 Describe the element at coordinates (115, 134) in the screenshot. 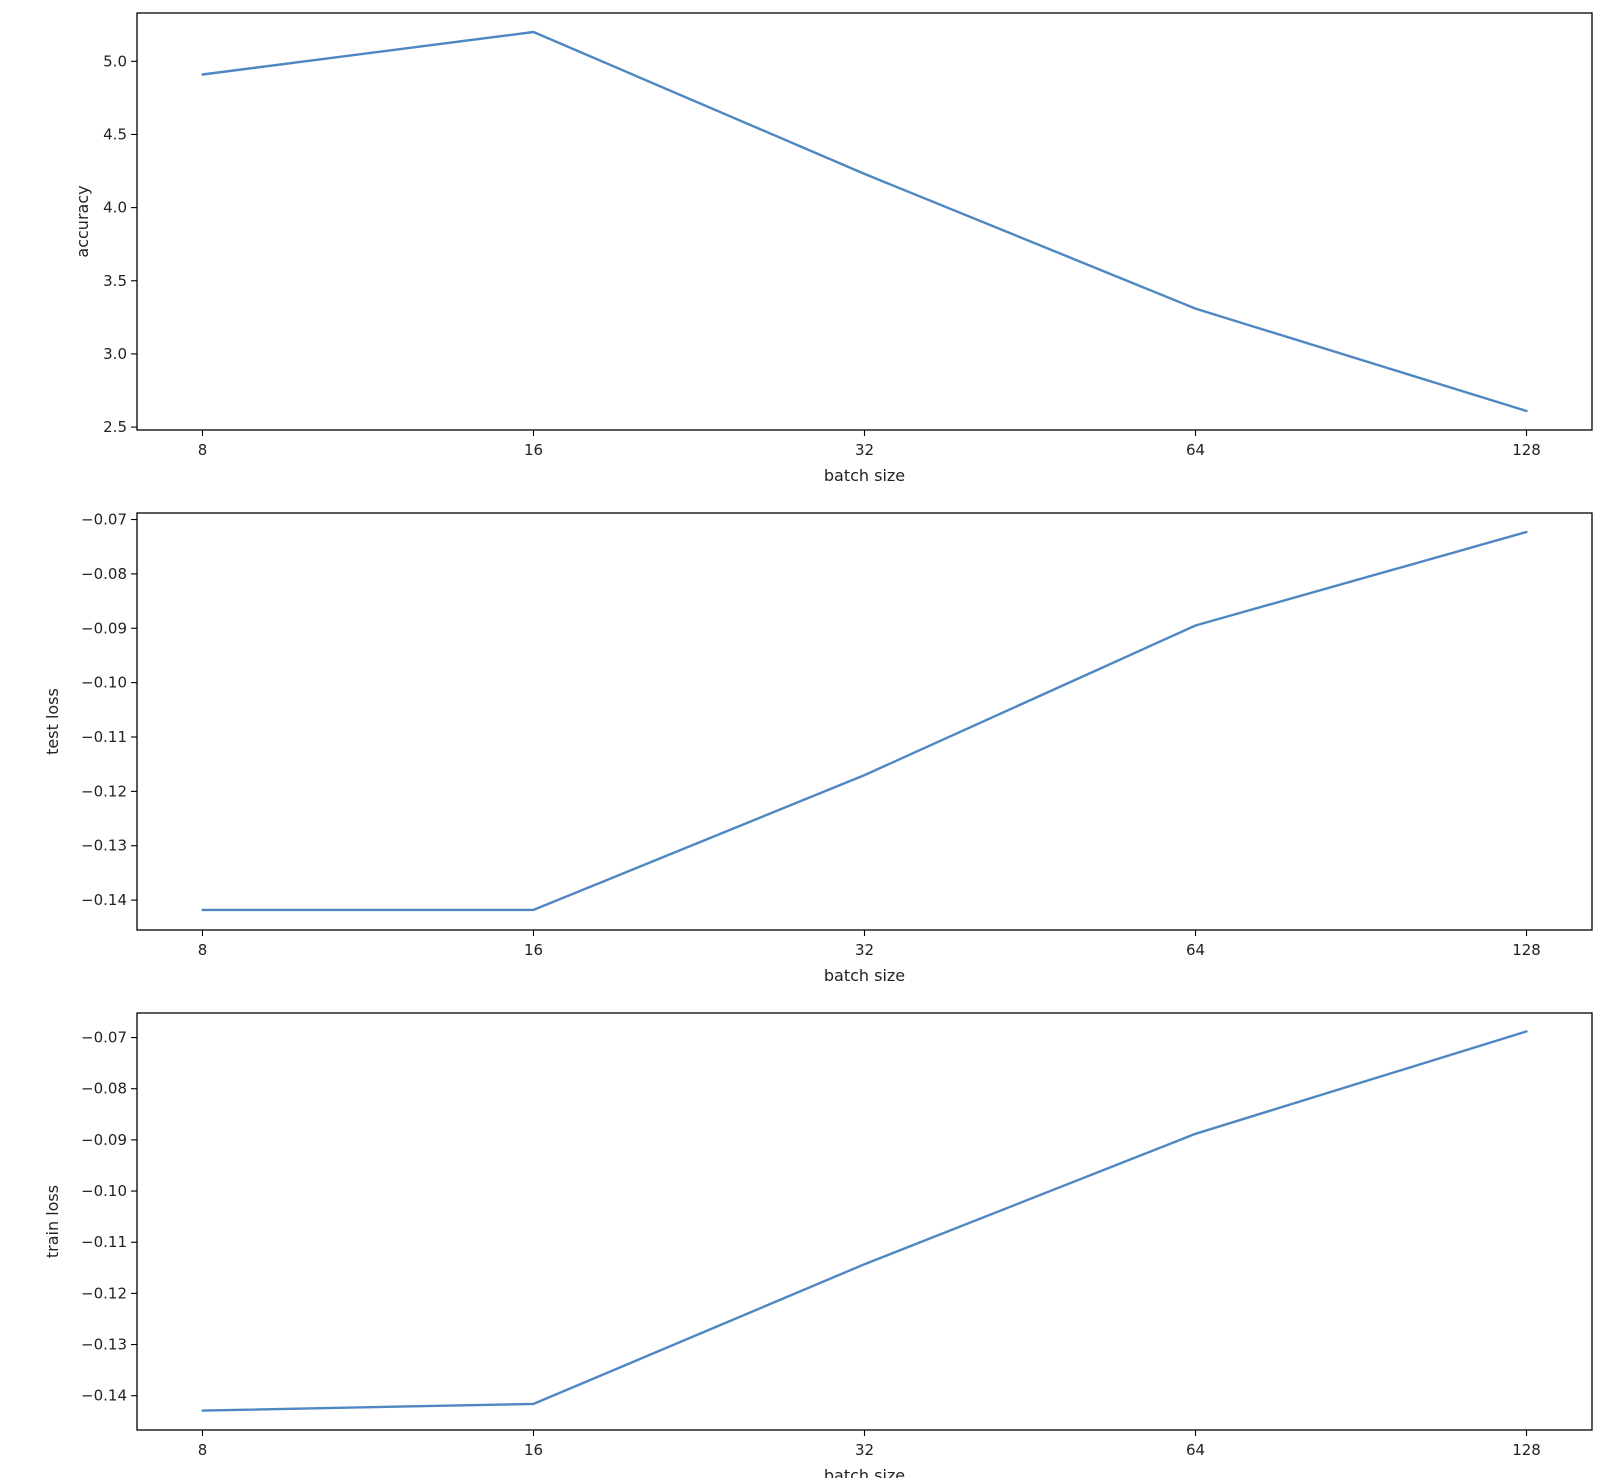

I see `y-tick-label: 4.5` at that location.